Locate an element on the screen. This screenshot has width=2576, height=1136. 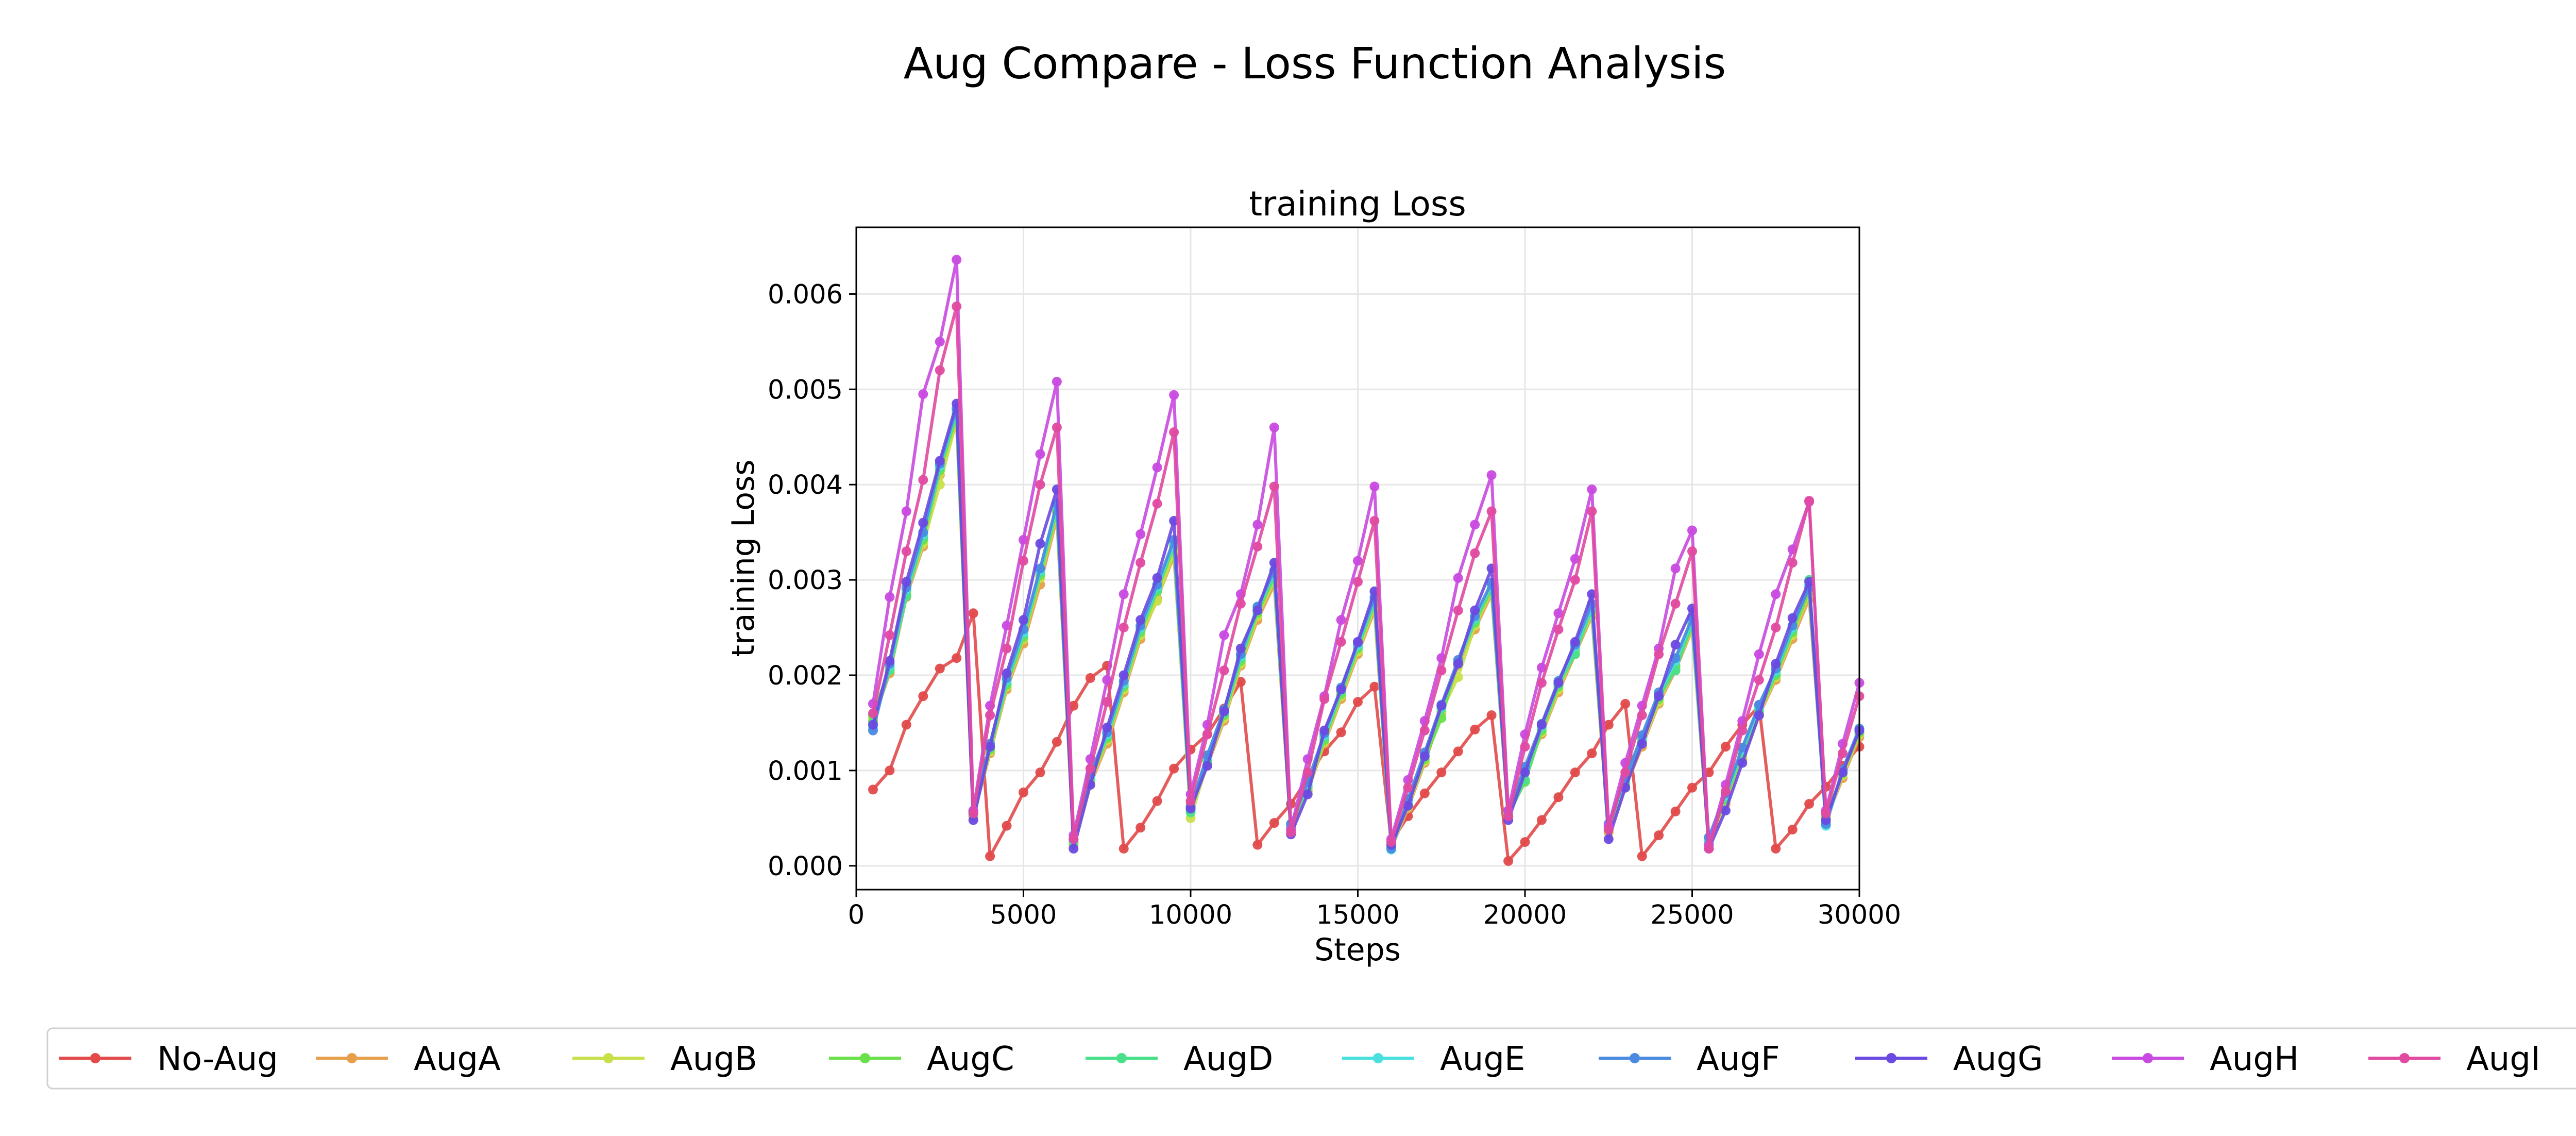
y-axis-ticks: 0.000 0.001 0.002 0.003 0.004 0.005 0.006 is located at coordinates (812, 580).